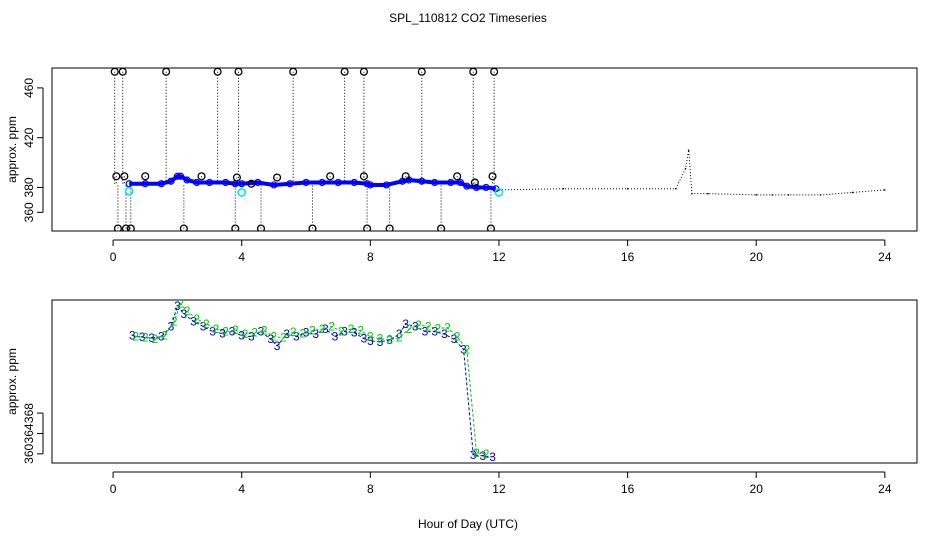 The height and width of the screenshot is (540, 936). What do you see at coordinates (370, 257) in the screenshot?
I see `x-tick-label: 8` at bounding box center [370, 257].